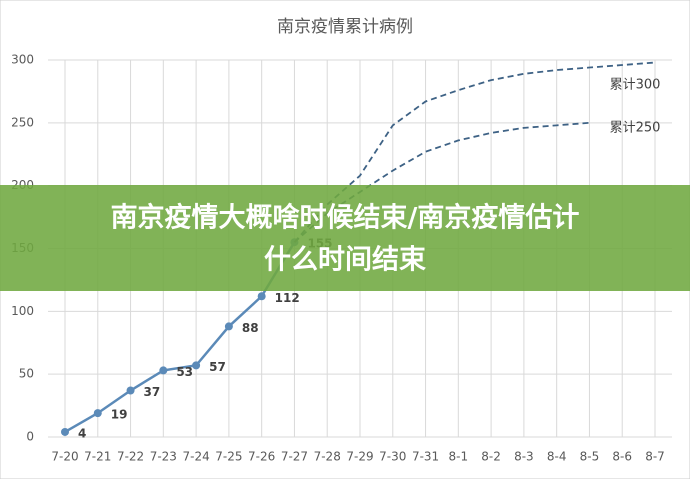  What do you see at coordinates (64, 457) in the screenshot?
I see `x-tick-label: 7-20` at bounding box center [64, 457].